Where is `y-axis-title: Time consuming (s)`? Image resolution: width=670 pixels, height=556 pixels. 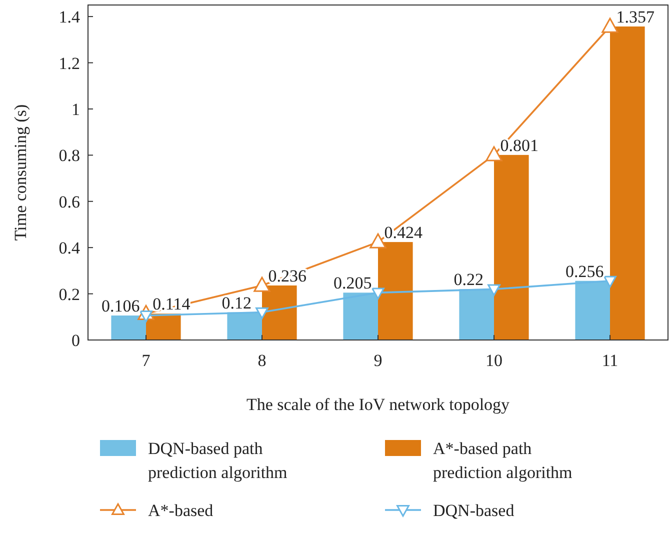
y-axis-title: Time consuming (s) is located at coordinates (20, 172).